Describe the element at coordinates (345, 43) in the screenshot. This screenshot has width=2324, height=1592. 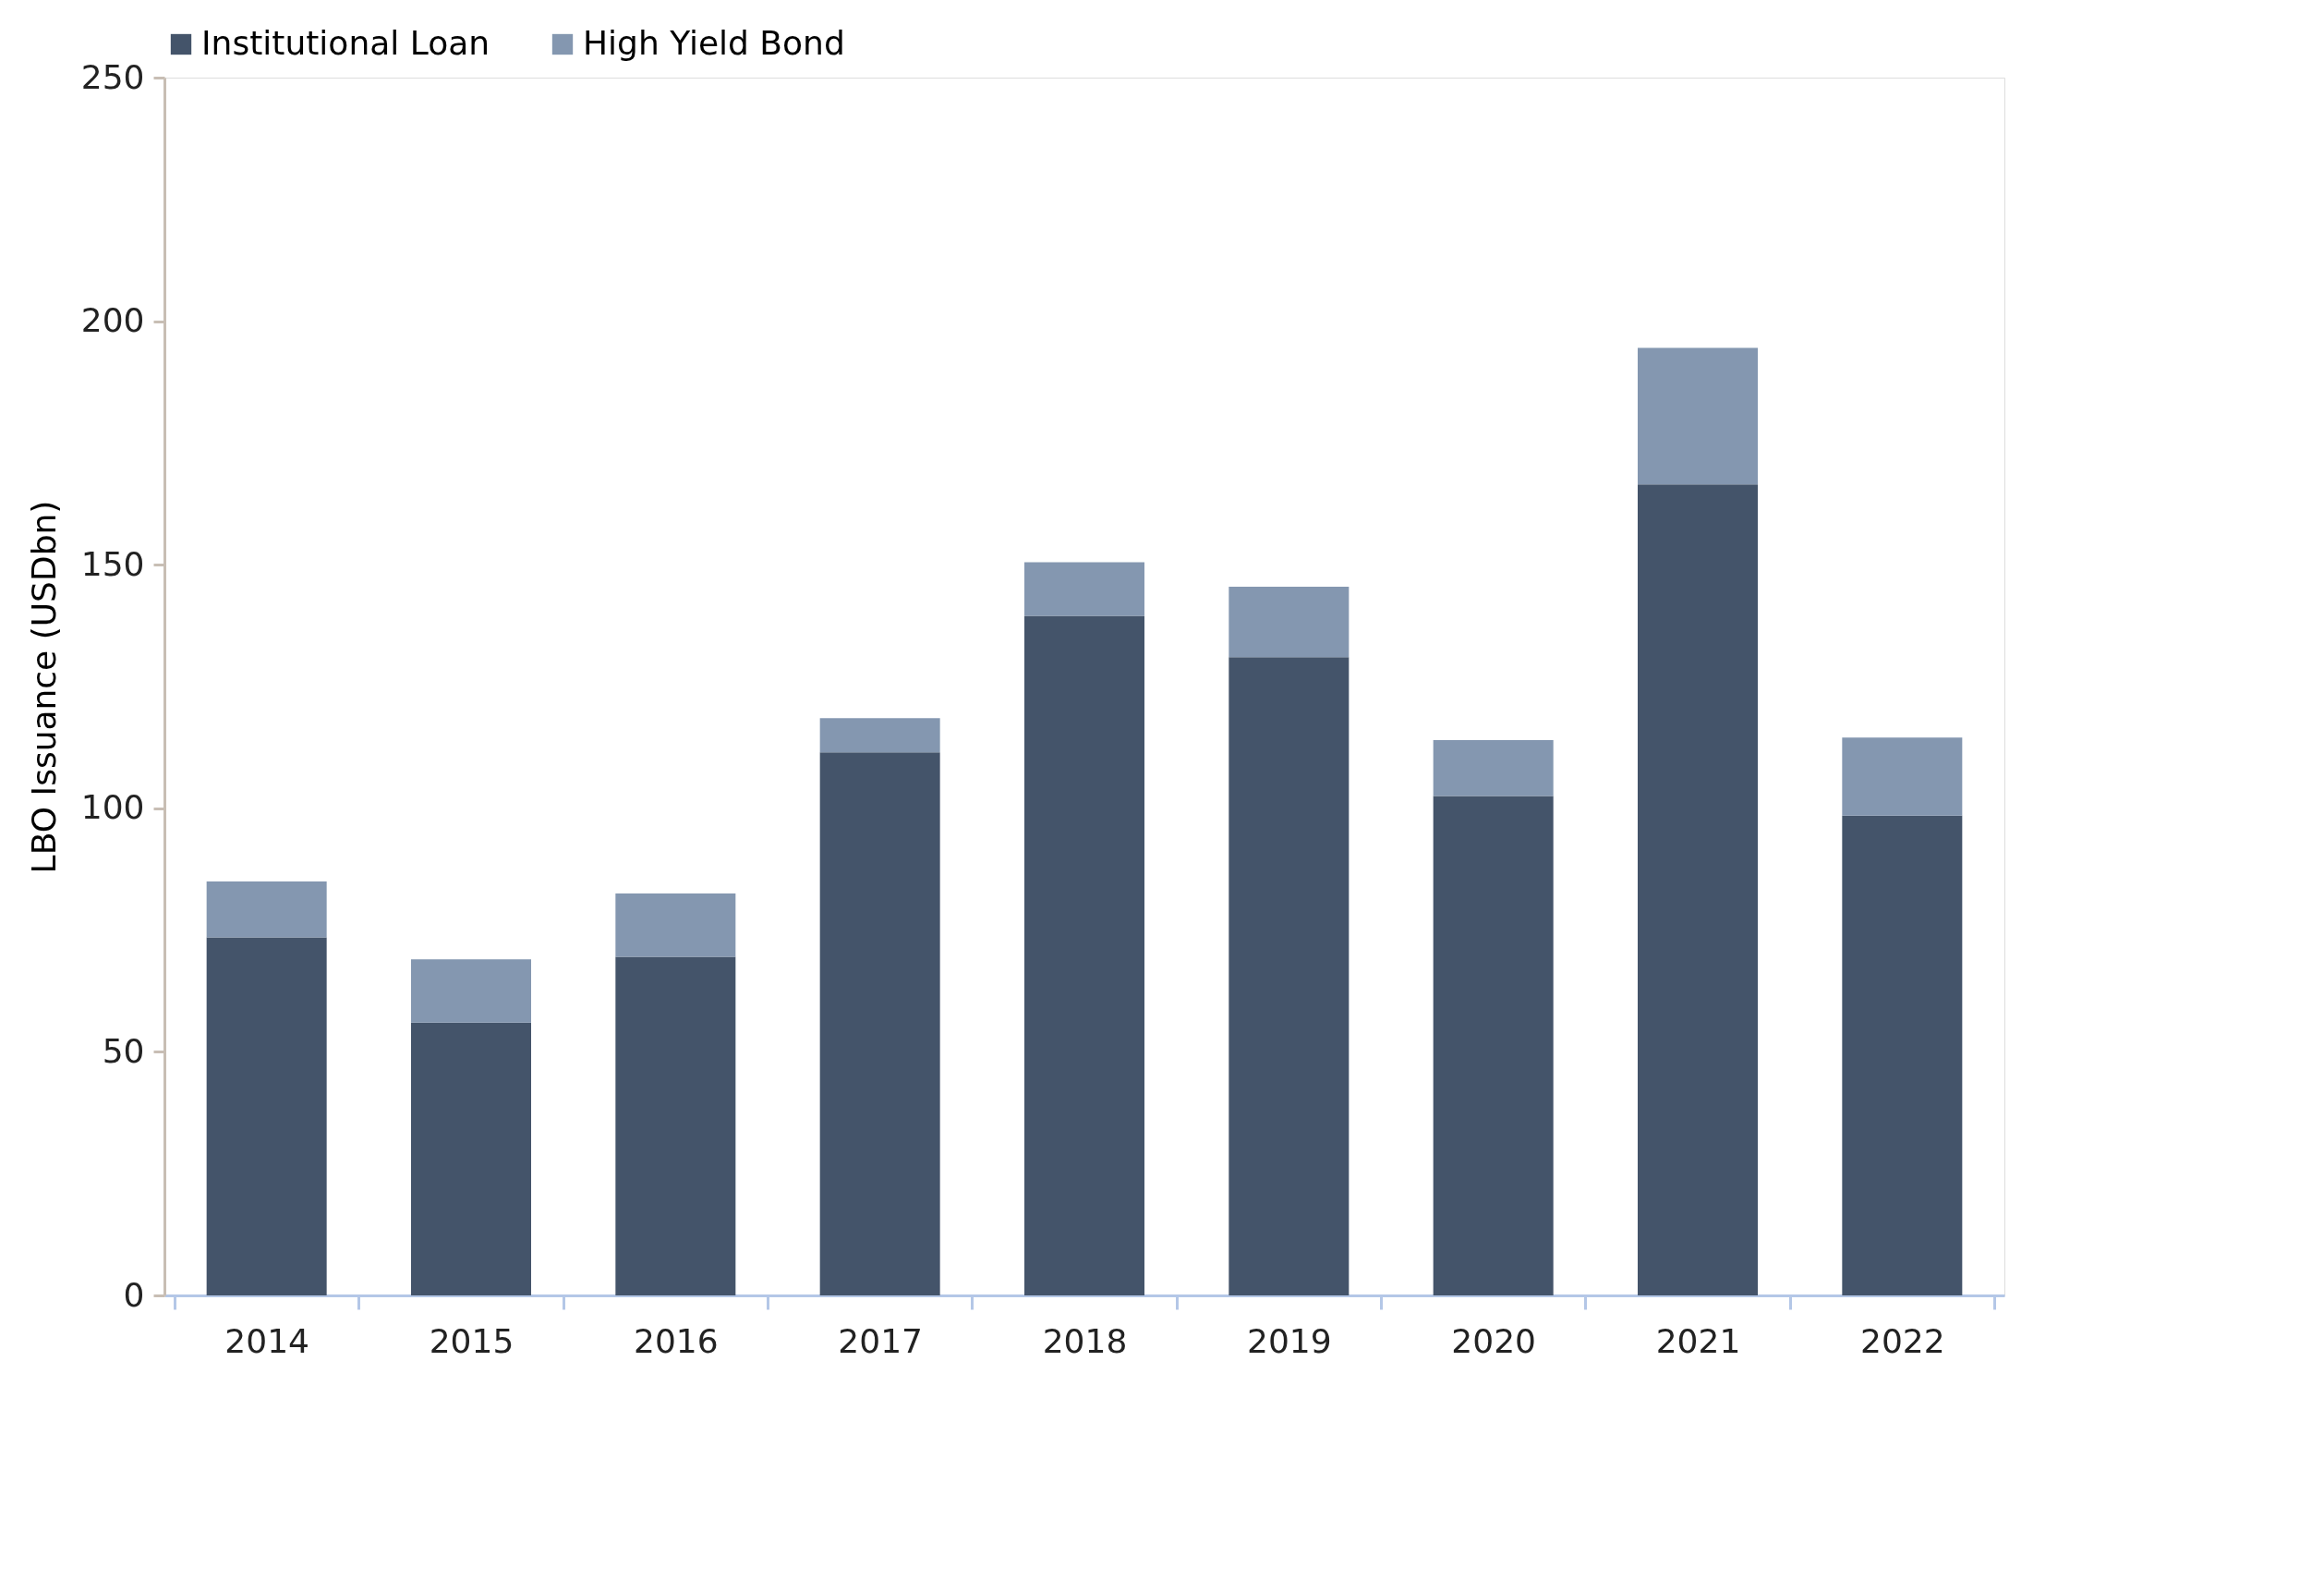
I see `legend-label: Institutional Loan` at that location.